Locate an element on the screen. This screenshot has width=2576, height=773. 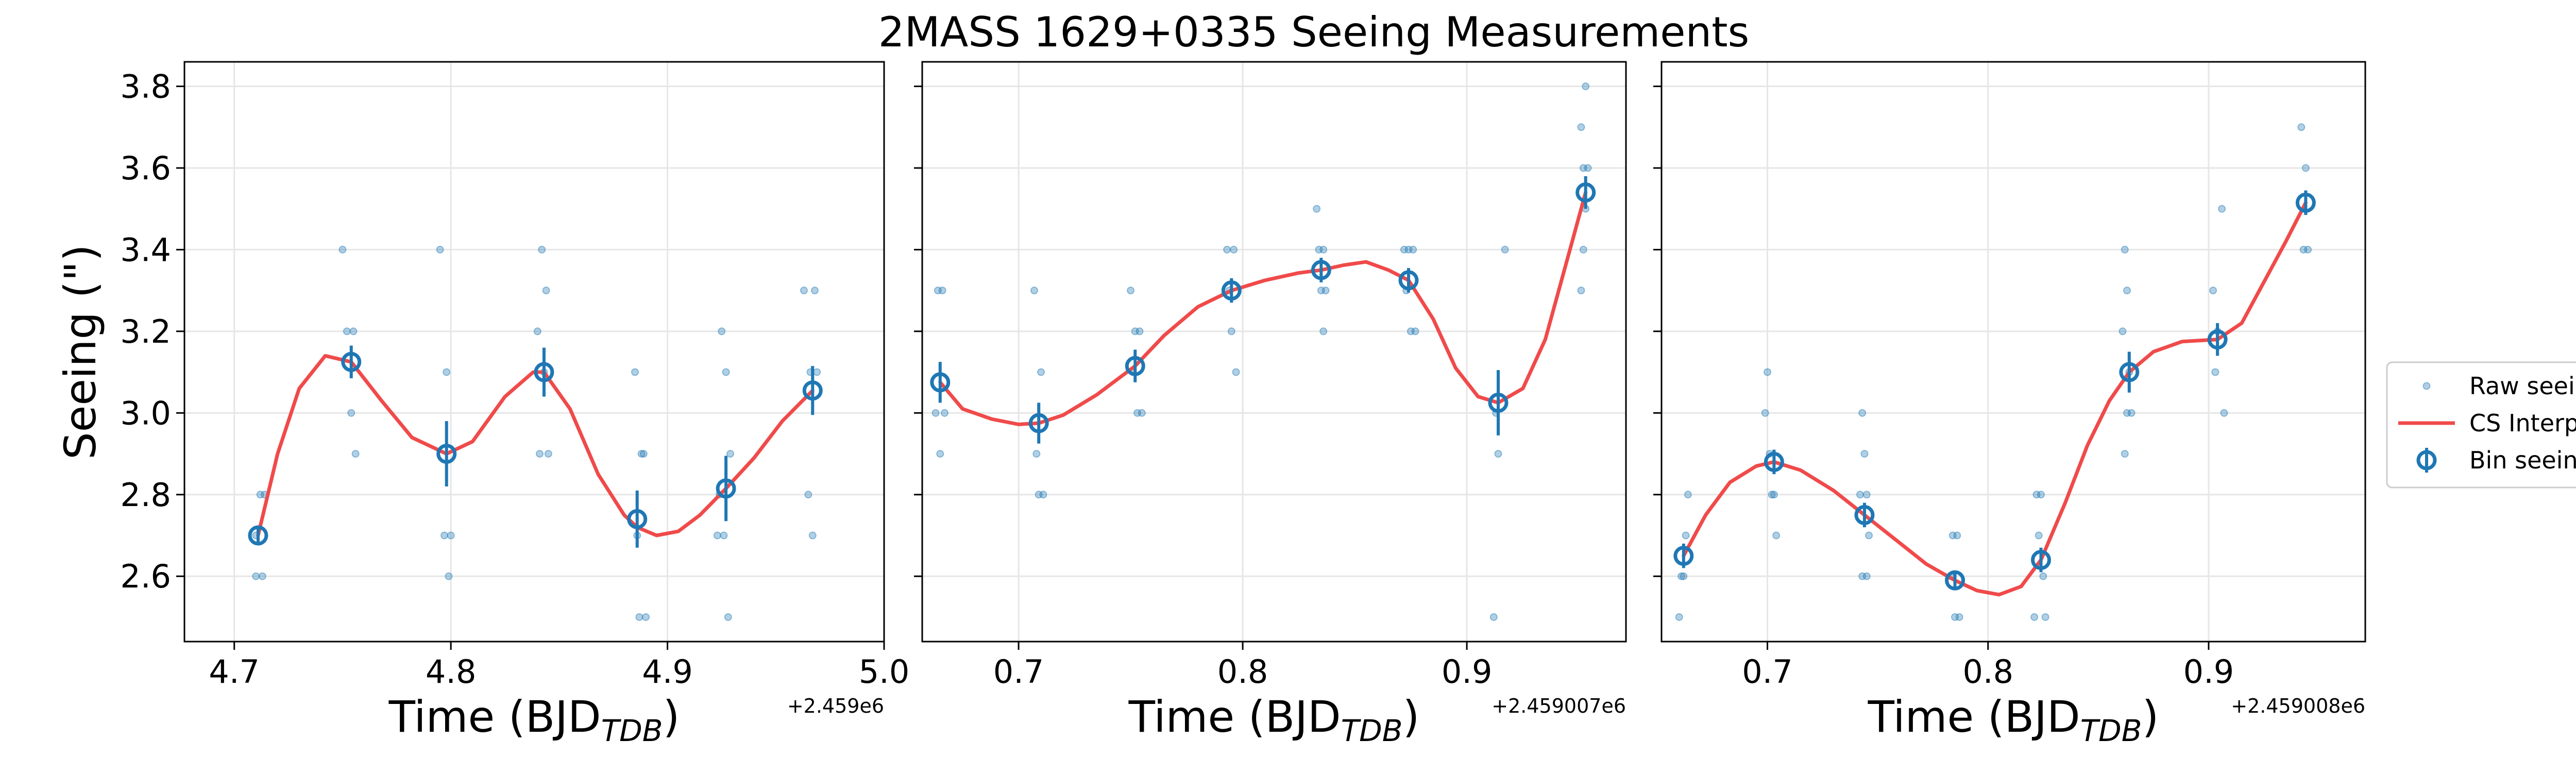
x-tick-label: 0.7 is located at coordinates (1018, 672).